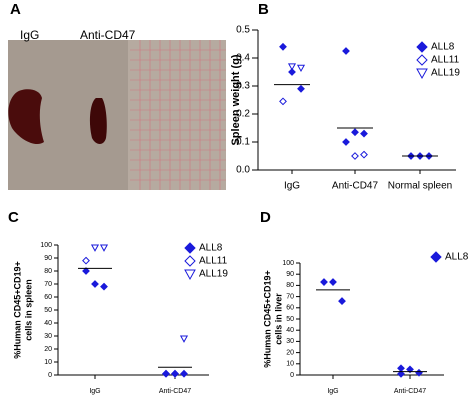 The width and height of the screenshot is (474, 399). Describe the element at coordinates (243, 170) in the screenshot. I see `y-tick-label: 0.0` at that location.